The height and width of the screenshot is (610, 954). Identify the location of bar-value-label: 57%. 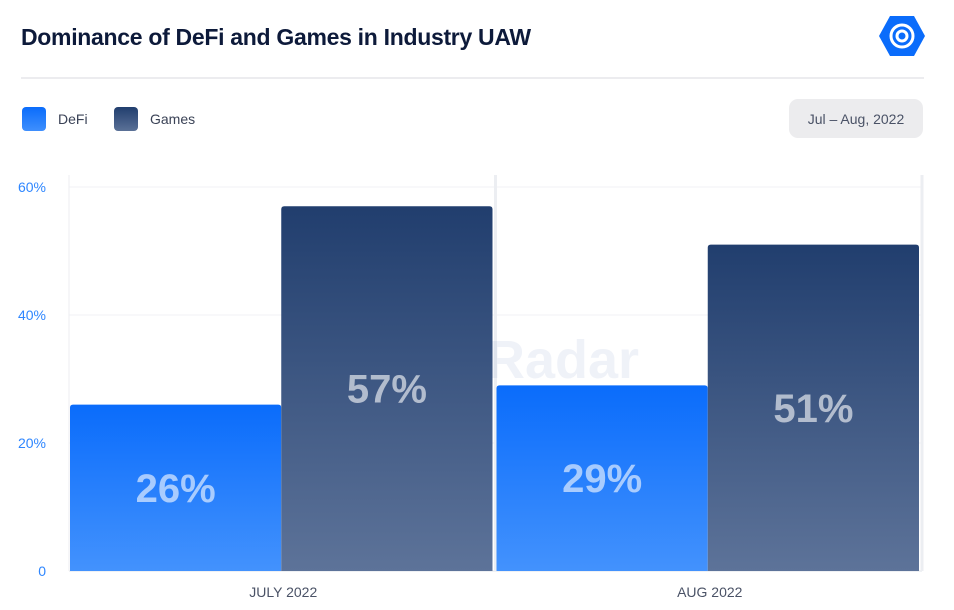
(387, 390).